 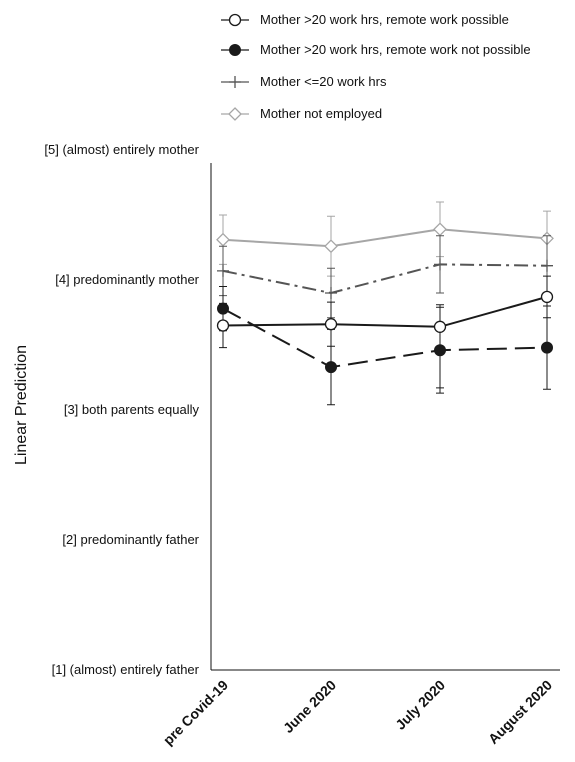 I want to click on legend-item-not-employed: Mother not employed, so click(x=301, y=113).